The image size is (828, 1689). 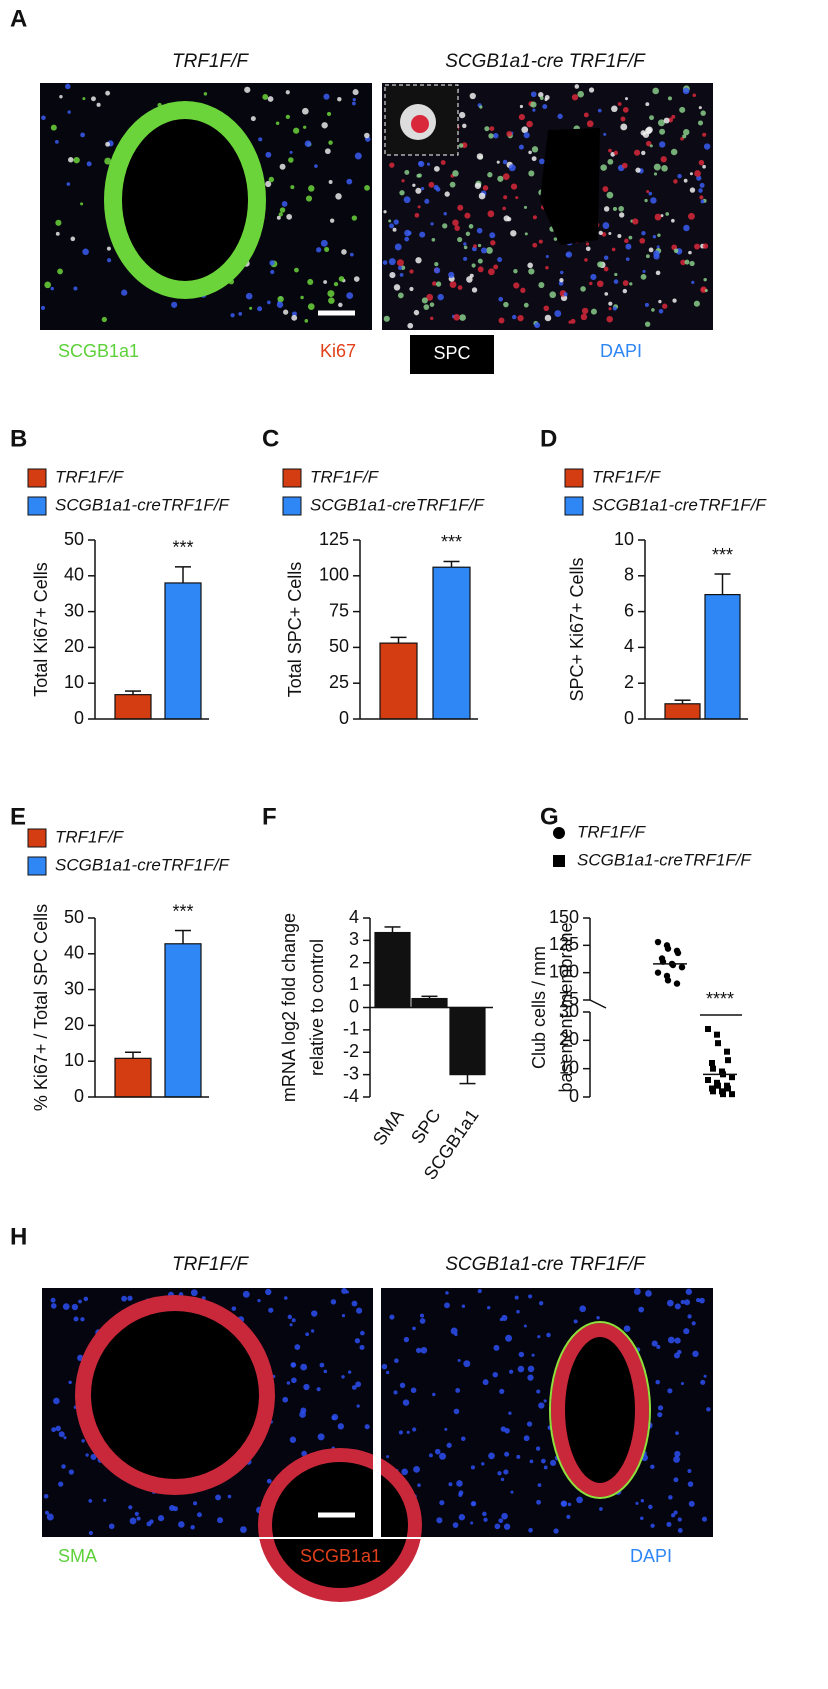 I want to click on y-tick-label: 20, so click(x=74, y=1024).